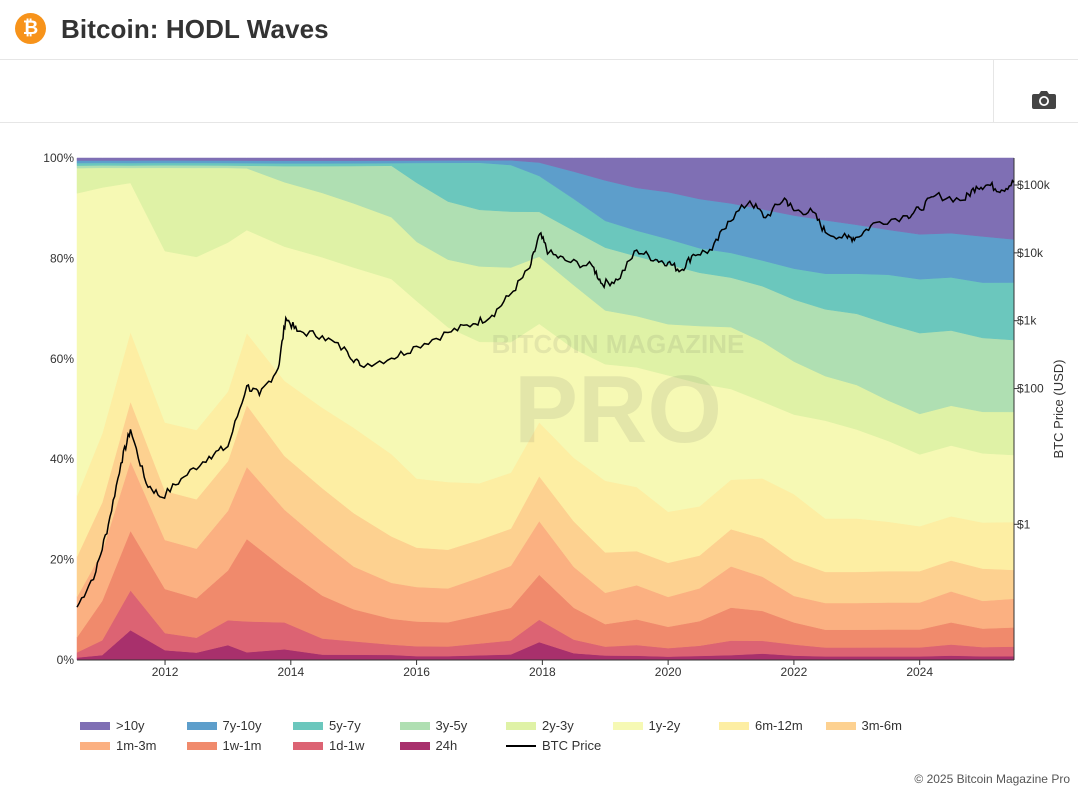 This screenshot has width=1078, height=786. Describe the element at coordinates (1058, 409) in the screenshot. I see `y-right-axis-title: BTC Price (USD)` at that location.